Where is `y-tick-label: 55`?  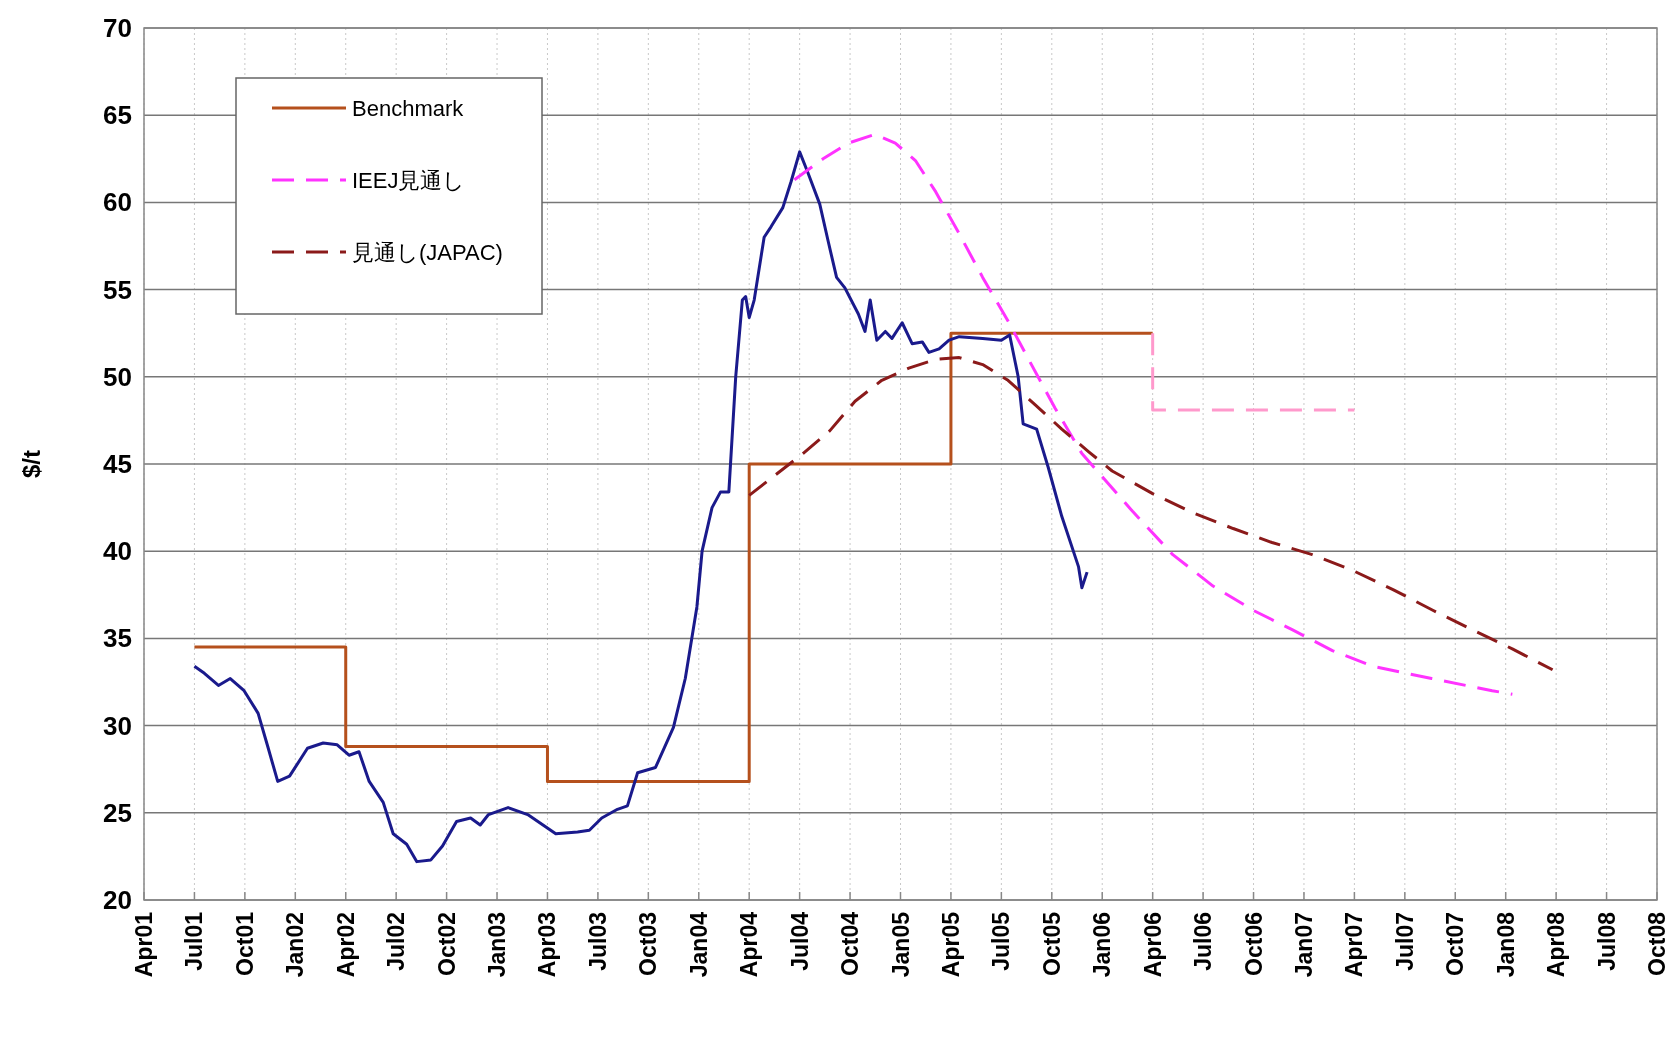 y-tick-label: 55 is located at coordinates (117, 289).